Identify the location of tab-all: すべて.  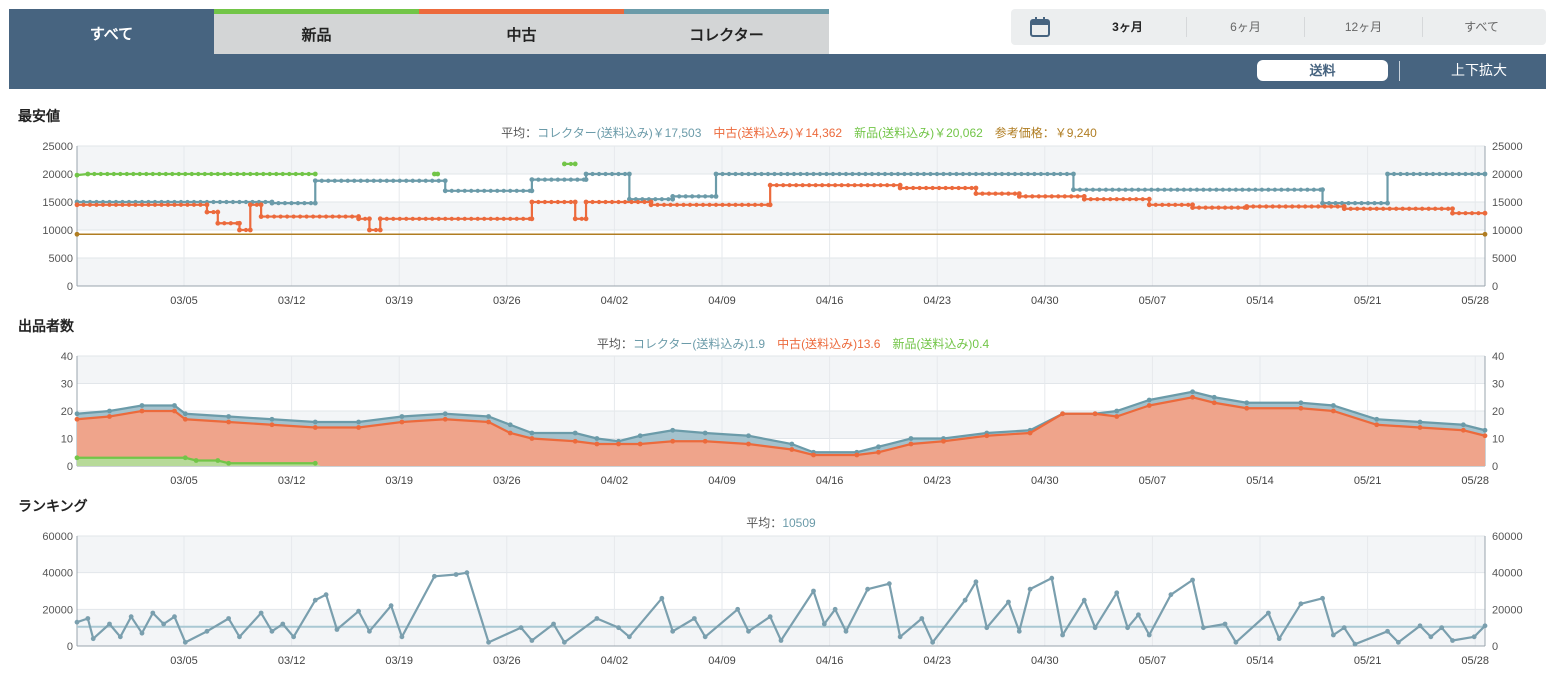
(111, 31).